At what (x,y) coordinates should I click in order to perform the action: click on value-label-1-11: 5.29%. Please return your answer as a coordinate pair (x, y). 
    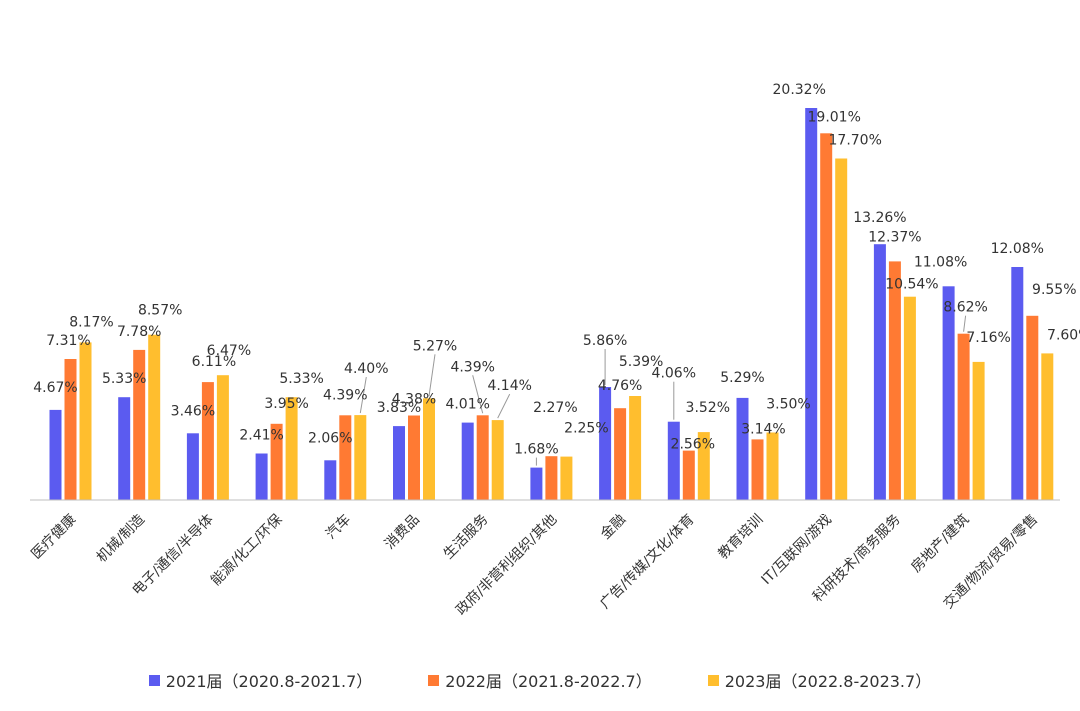
    Looking at the image, I should click on (742, 378).